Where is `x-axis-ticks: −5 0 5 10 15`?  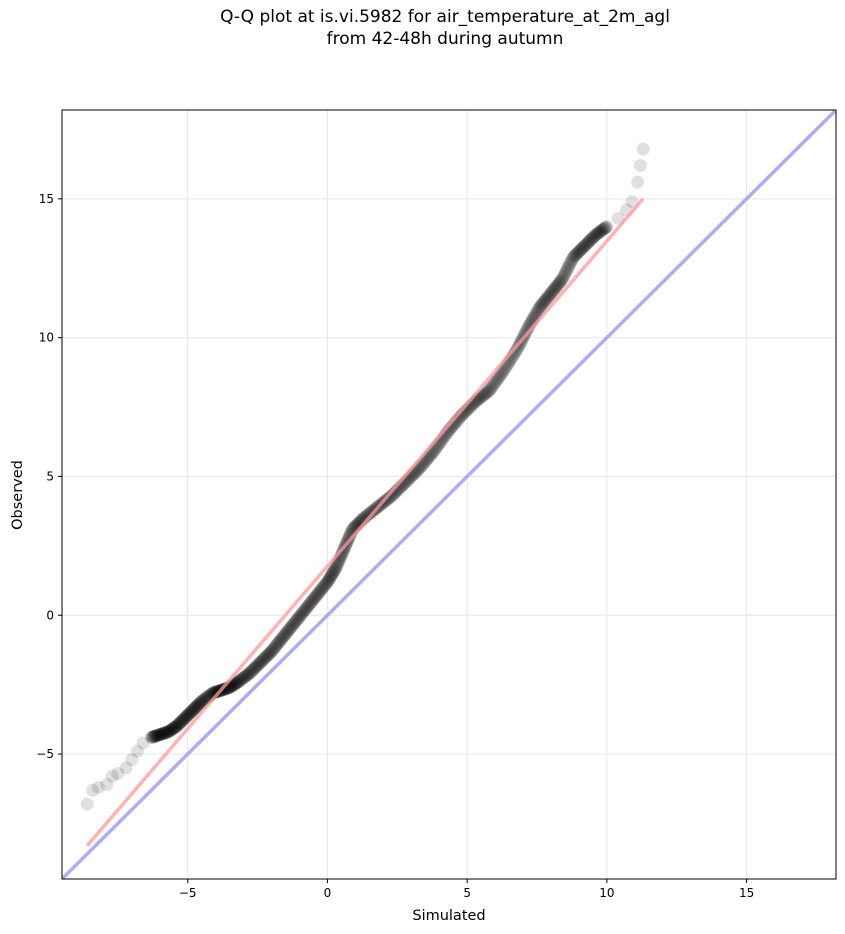 x-axis-ticks: −5 0 5 10 15 is located at coordinates (466, 889).